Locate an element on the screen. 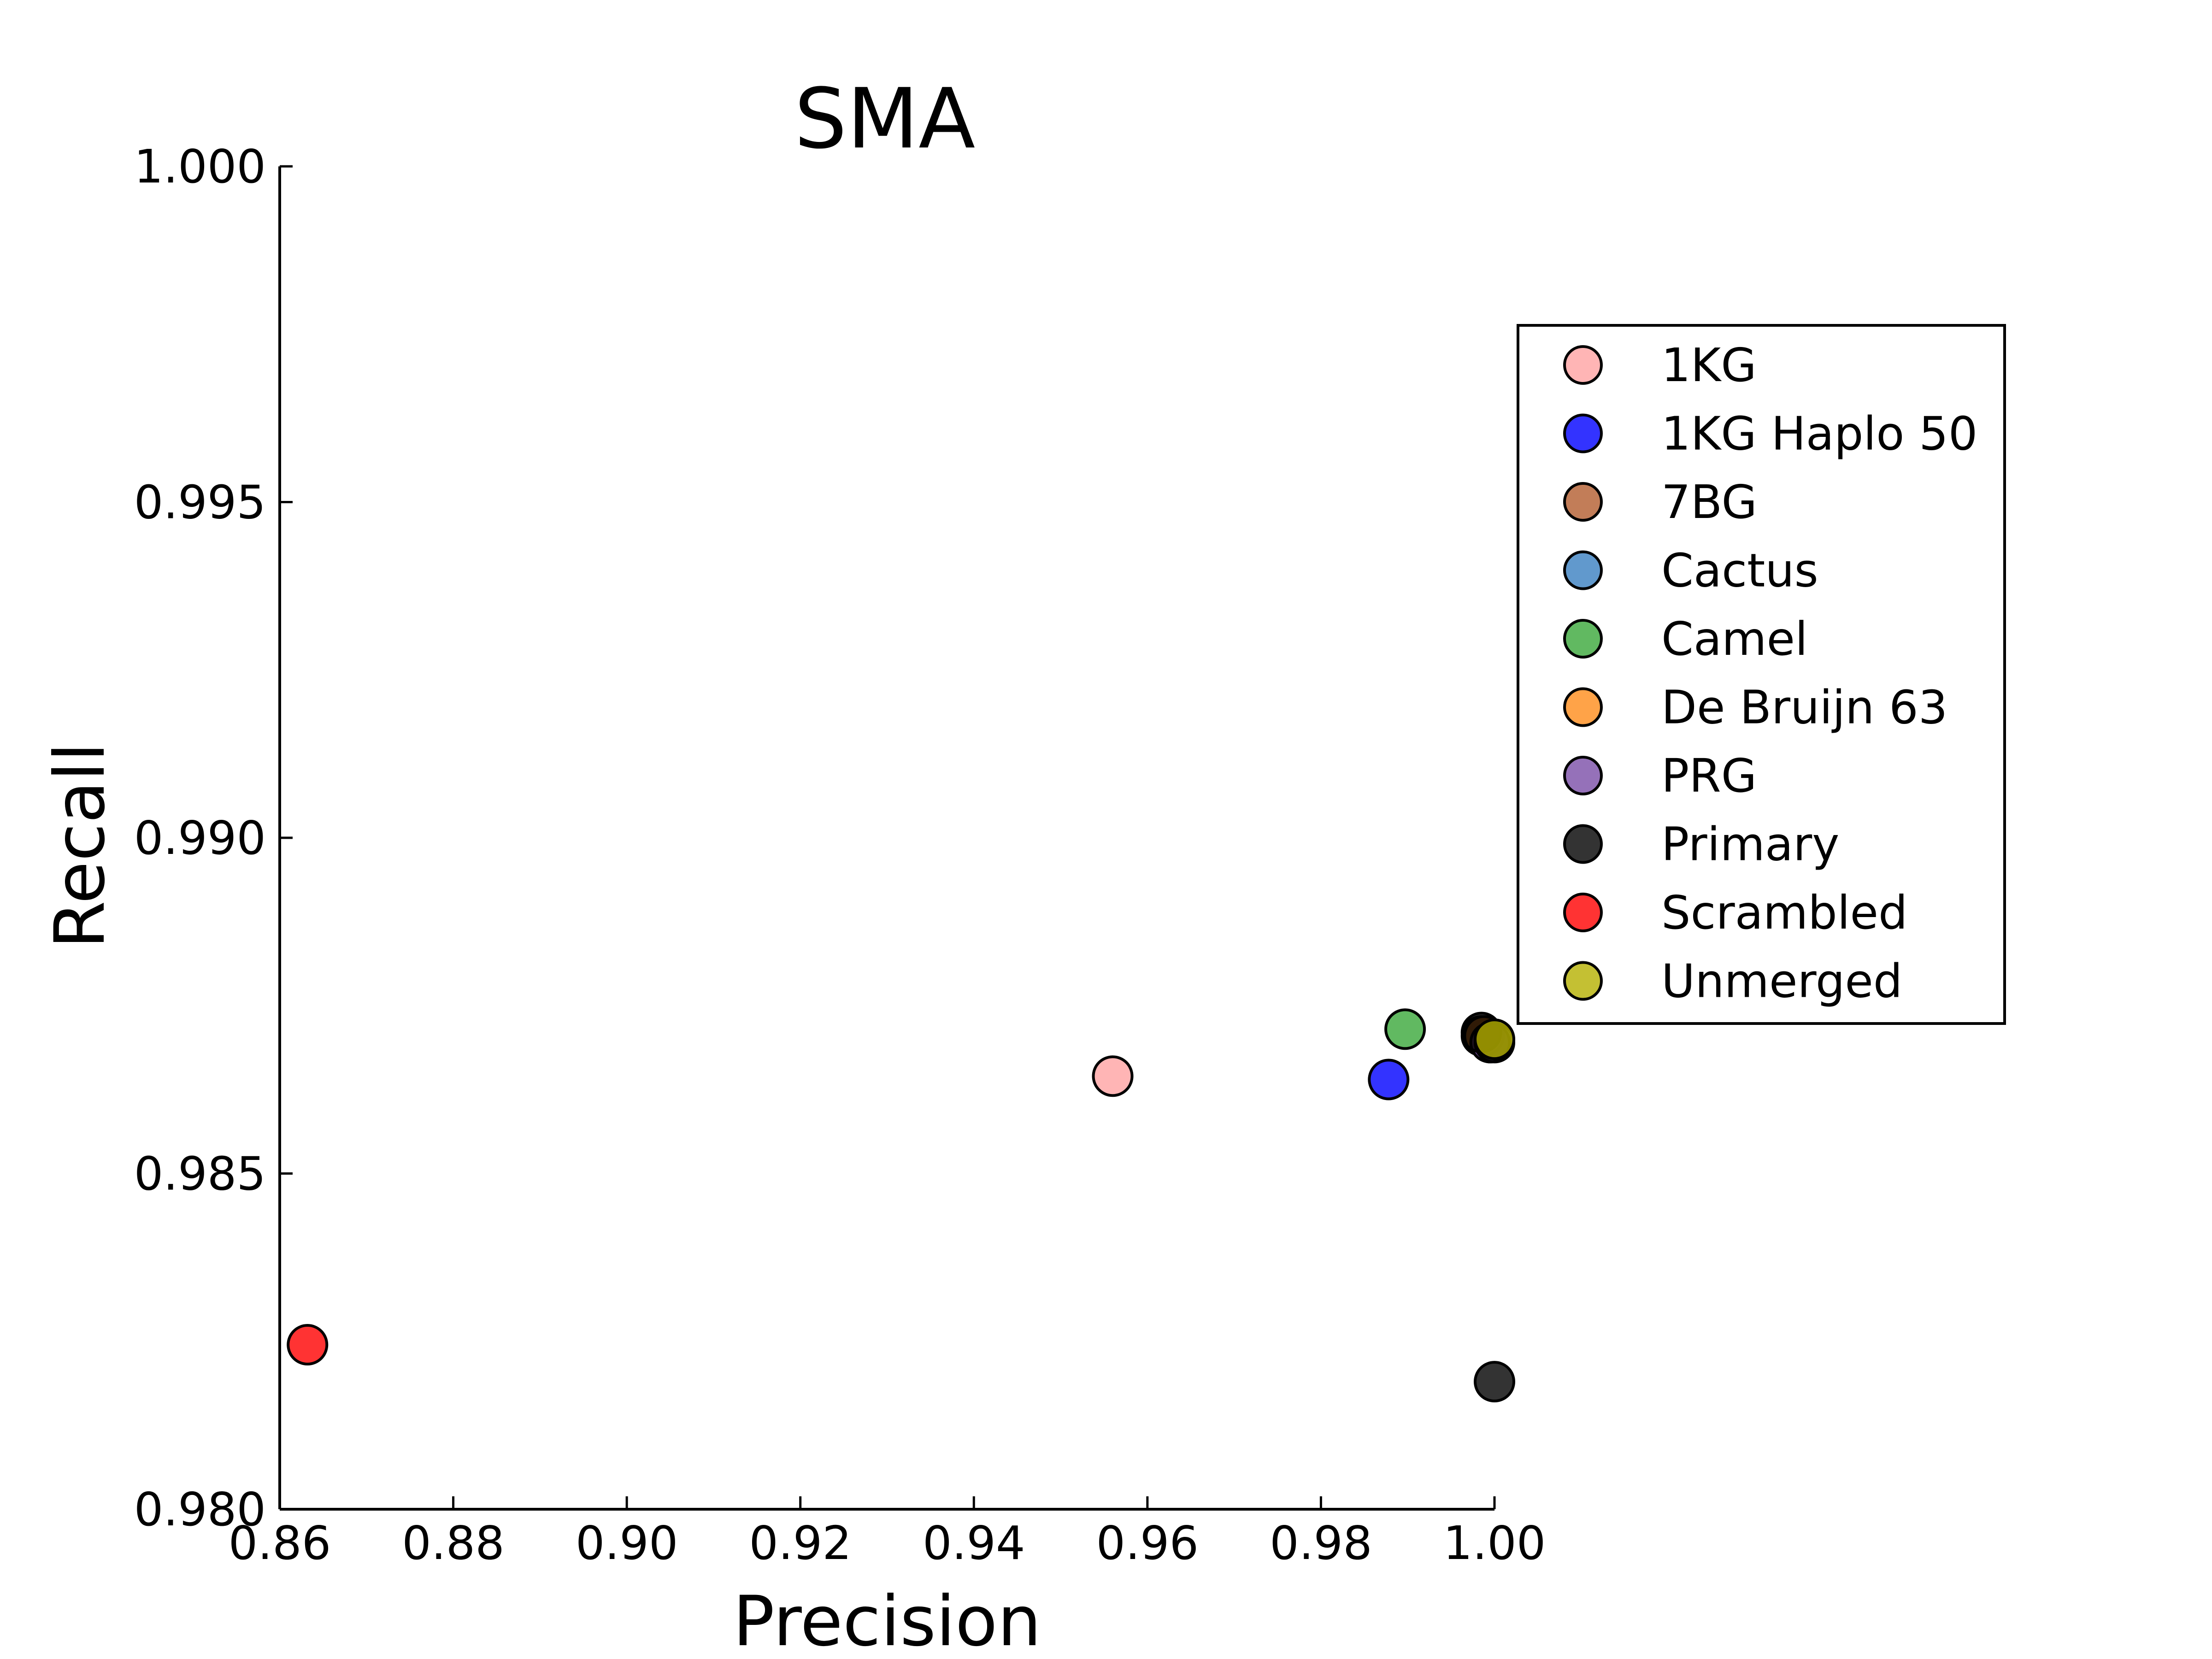 The image size is (2212, 1659). y-tick-label: 0.985 is located at coordinates (200, 1174).